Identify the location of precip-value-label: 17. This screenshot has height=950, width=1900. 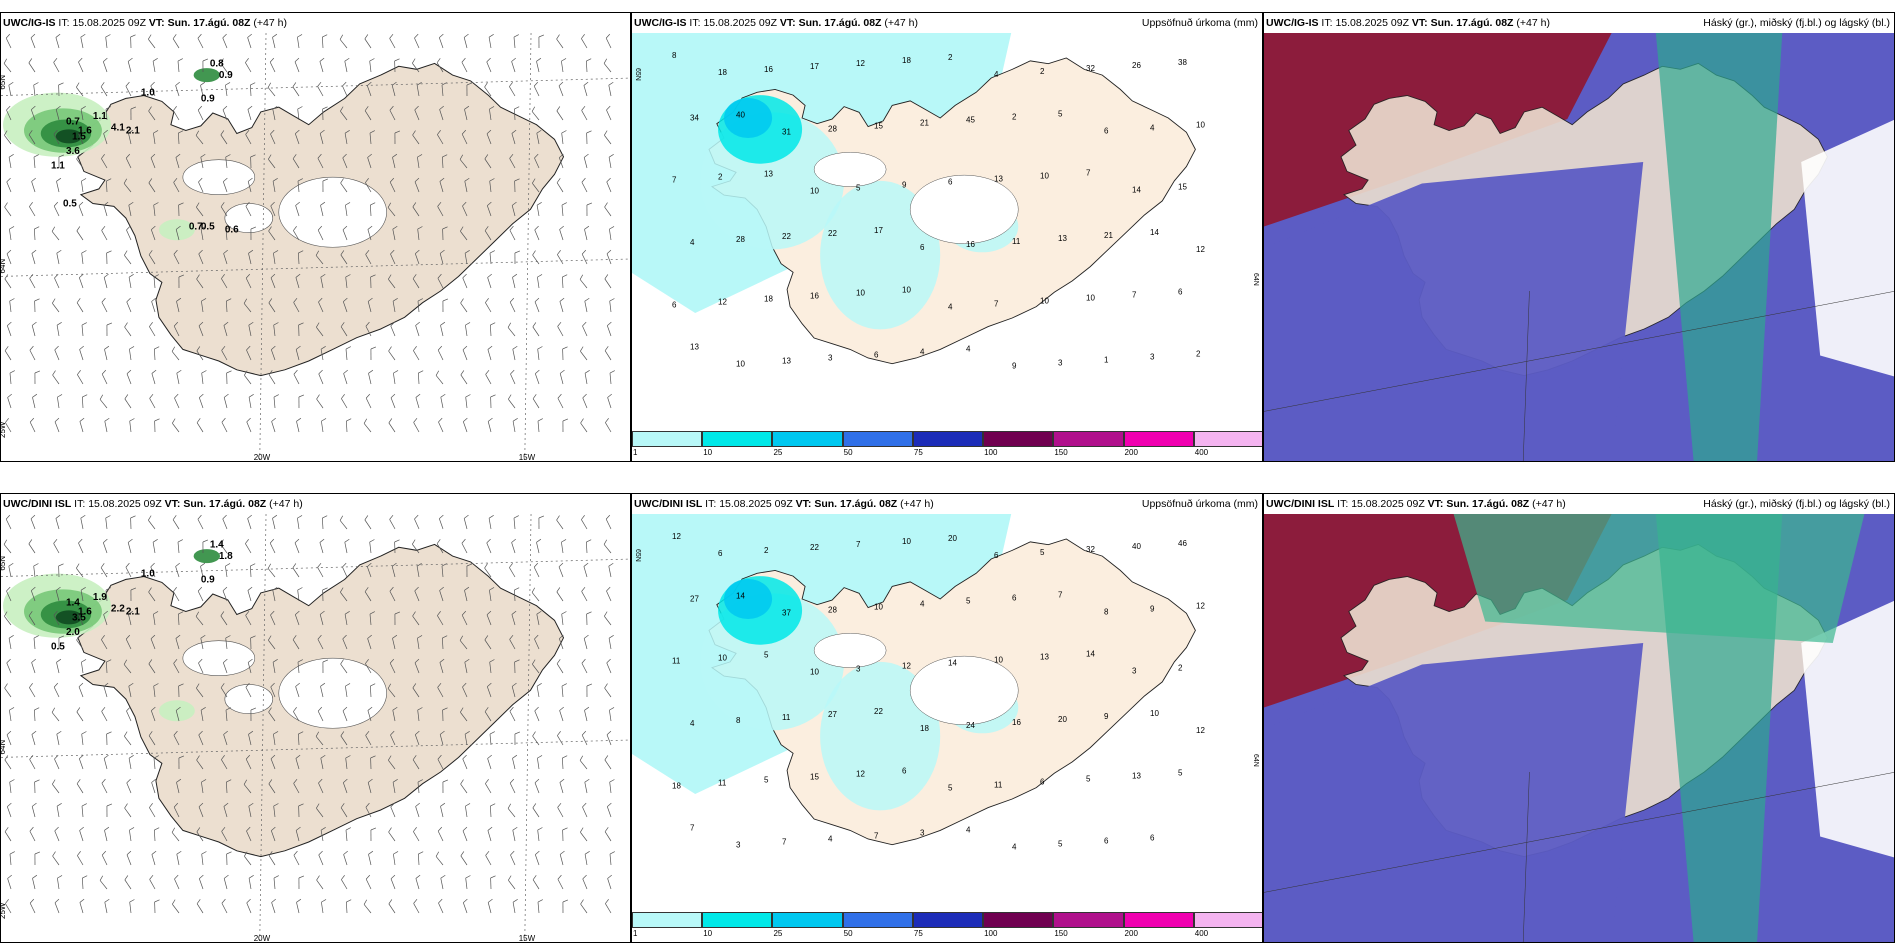
(878, 230).